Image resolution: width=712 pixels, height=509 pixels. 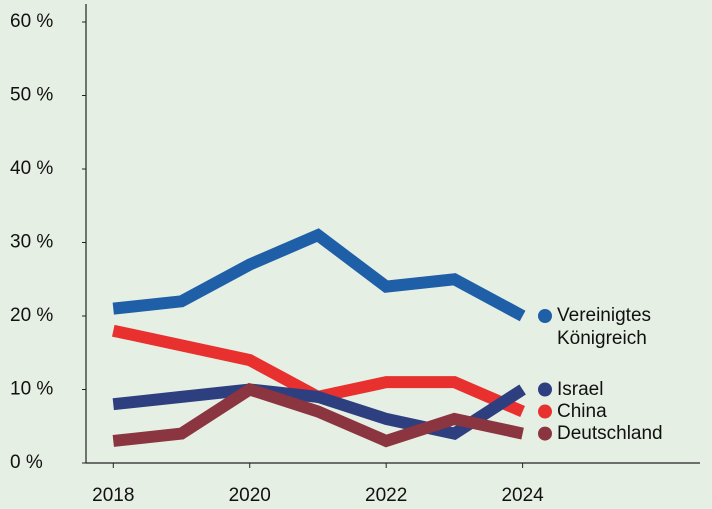 What do you see at coordinates (31, 389) in the screenshot?
I see `y-tick-label: 10 %` at bounding box center [31, 389].